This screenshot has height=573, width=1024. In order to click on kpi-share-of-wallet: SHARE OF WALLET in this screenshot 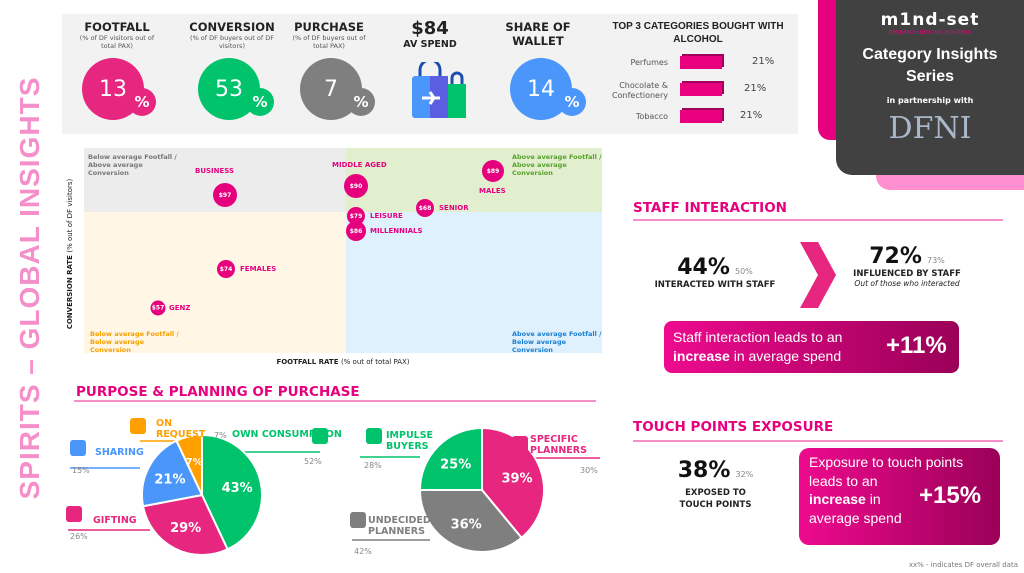, I will do `click(538, 34)`.